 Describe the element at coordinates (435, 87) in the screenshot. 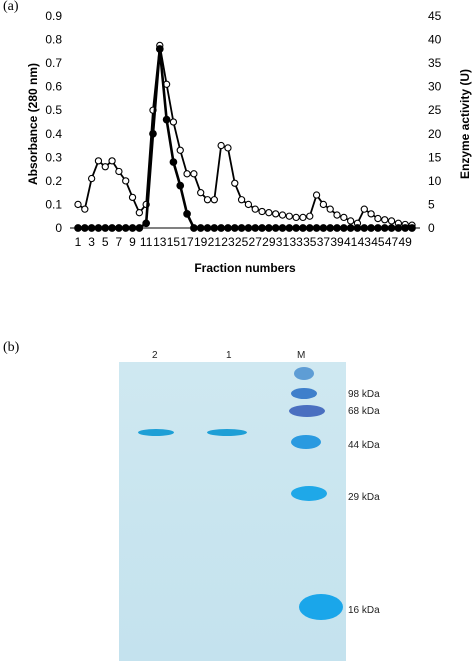

I see `right-tick-label: 30` at that location.